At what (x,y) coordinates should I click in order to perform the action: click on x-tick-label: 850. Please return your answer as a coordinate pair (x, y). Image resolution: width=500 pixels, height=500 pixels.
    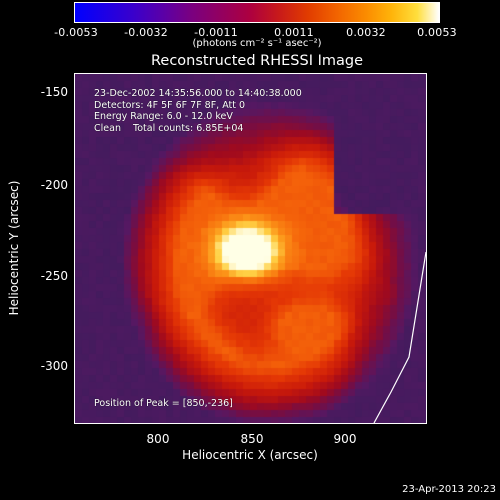
    Looking at the image, I should click on (252, 439).